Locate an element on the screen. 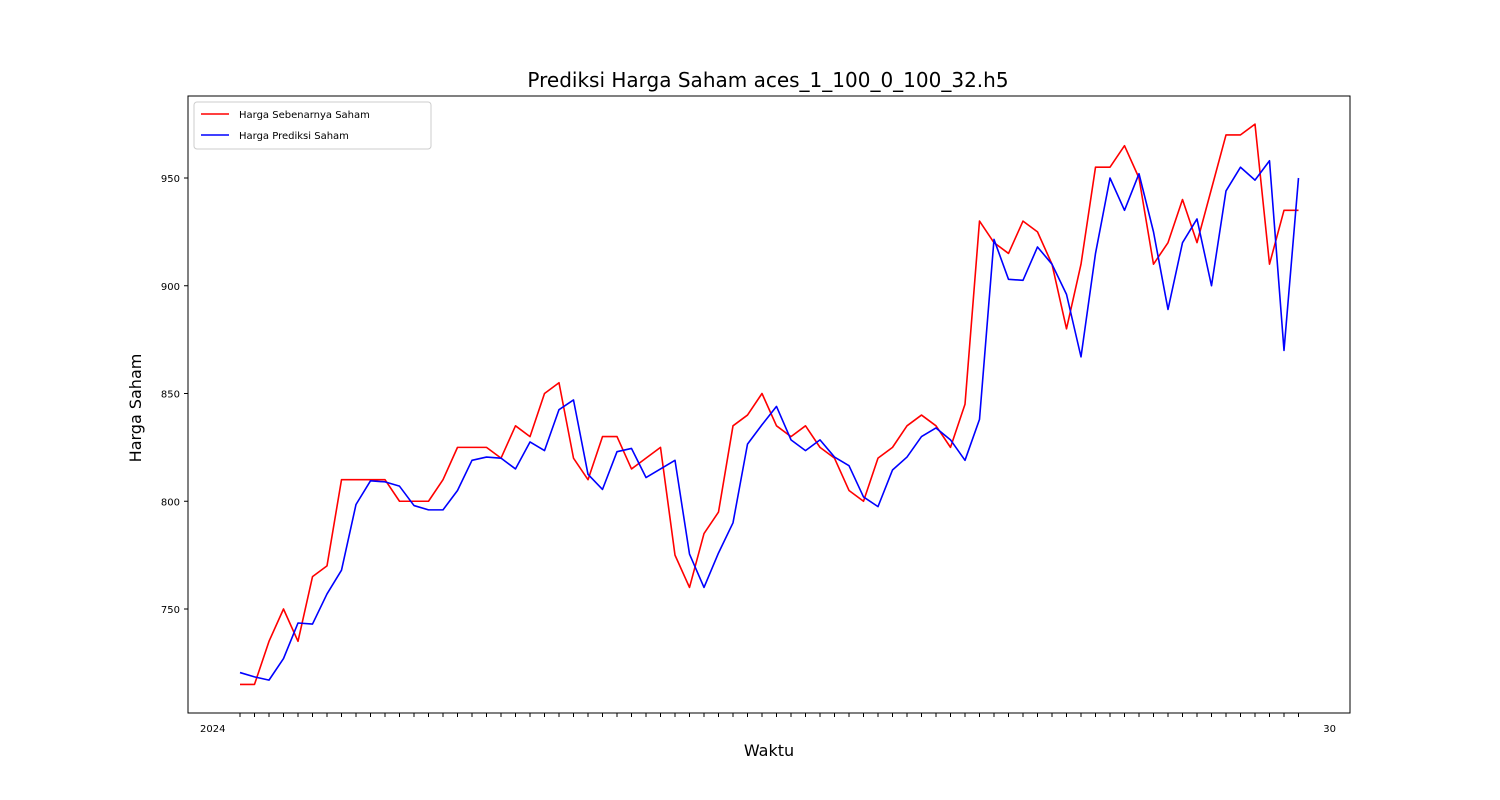 This screenshot has height=800, width=1500. y-tick-label: 900 is located at coordinates (170, 287).